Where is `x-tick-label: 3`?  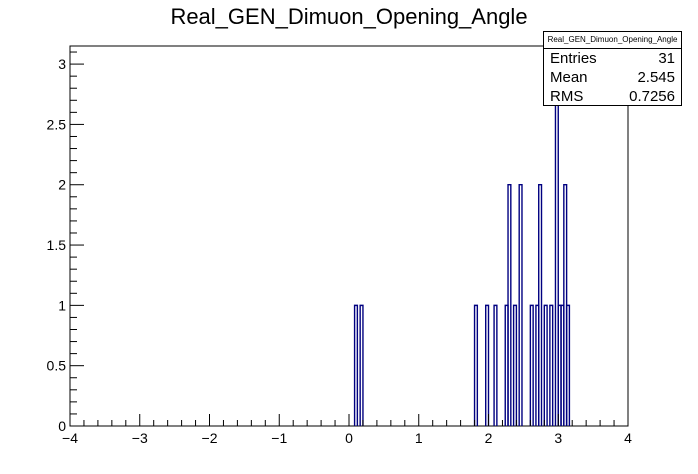 x-tick-label: 3 is located at coordinates (558, 438).